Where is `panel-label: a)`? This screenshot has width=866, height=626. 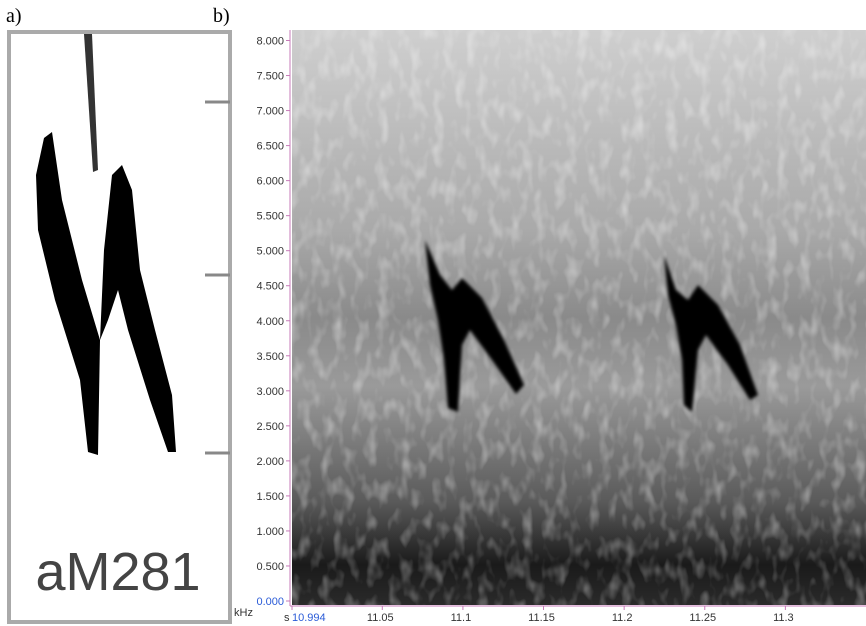
panel-label: a) is located at coordinates (14, 16).